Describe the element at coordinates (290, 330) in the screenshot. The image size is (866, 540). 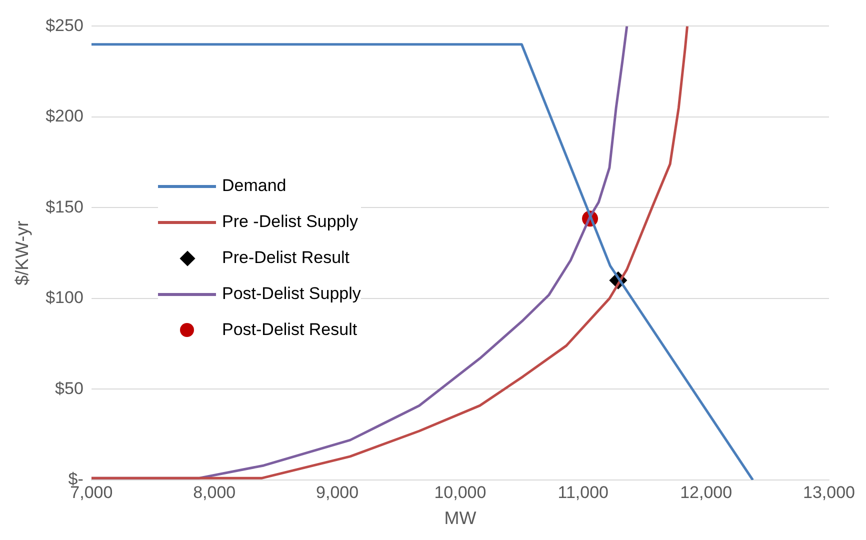
I see `legend-label: Post-Delist Result` at that location.